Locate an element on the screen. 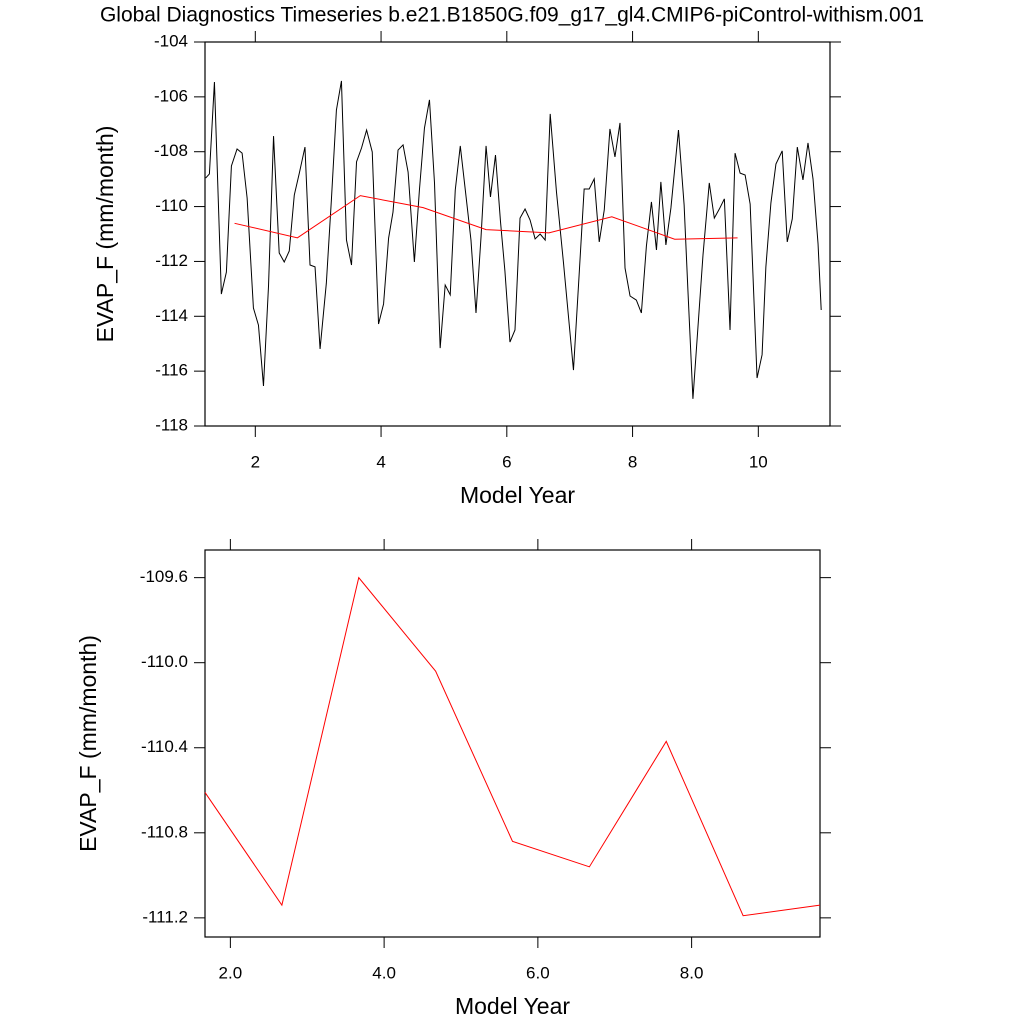  y-tick-label: -108 is located at coordinates (171, 150).